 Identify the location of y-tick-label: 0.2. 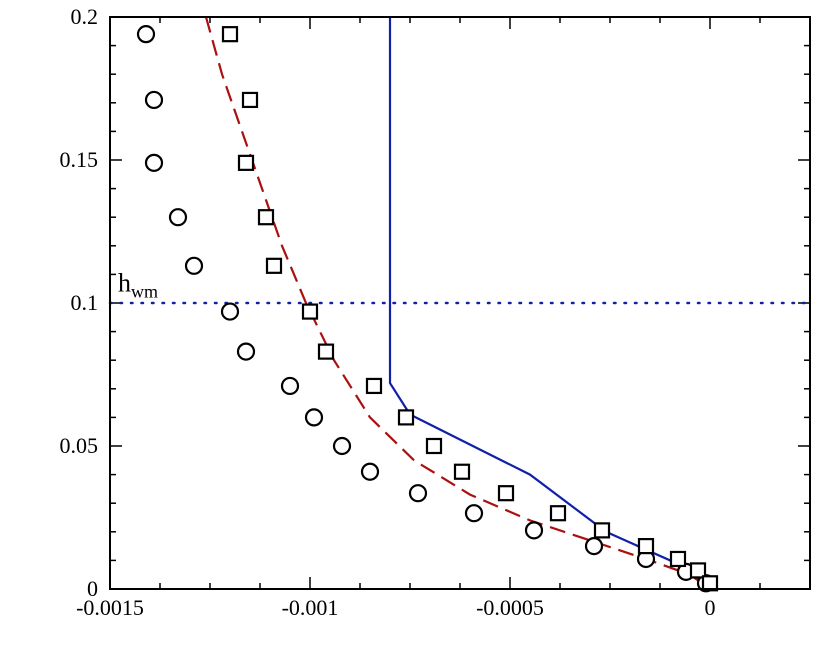
(85, 16).